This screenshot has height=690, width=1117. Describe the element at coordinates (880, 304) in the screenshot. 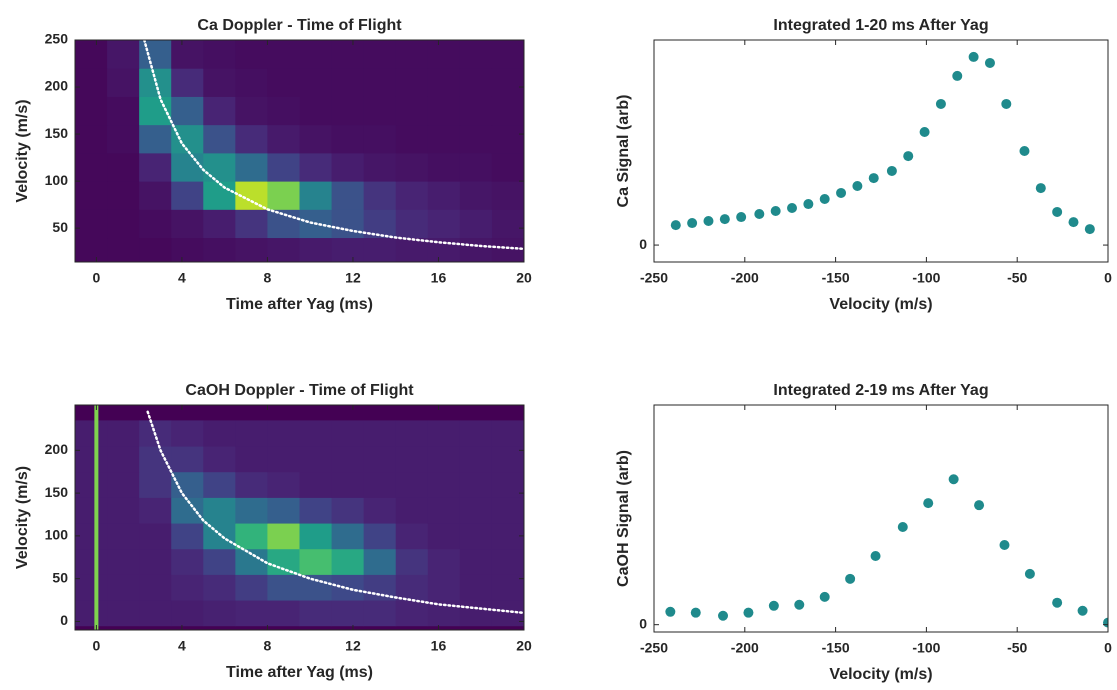

I see `x-axis-label: Velocity (m/s)` at that location.